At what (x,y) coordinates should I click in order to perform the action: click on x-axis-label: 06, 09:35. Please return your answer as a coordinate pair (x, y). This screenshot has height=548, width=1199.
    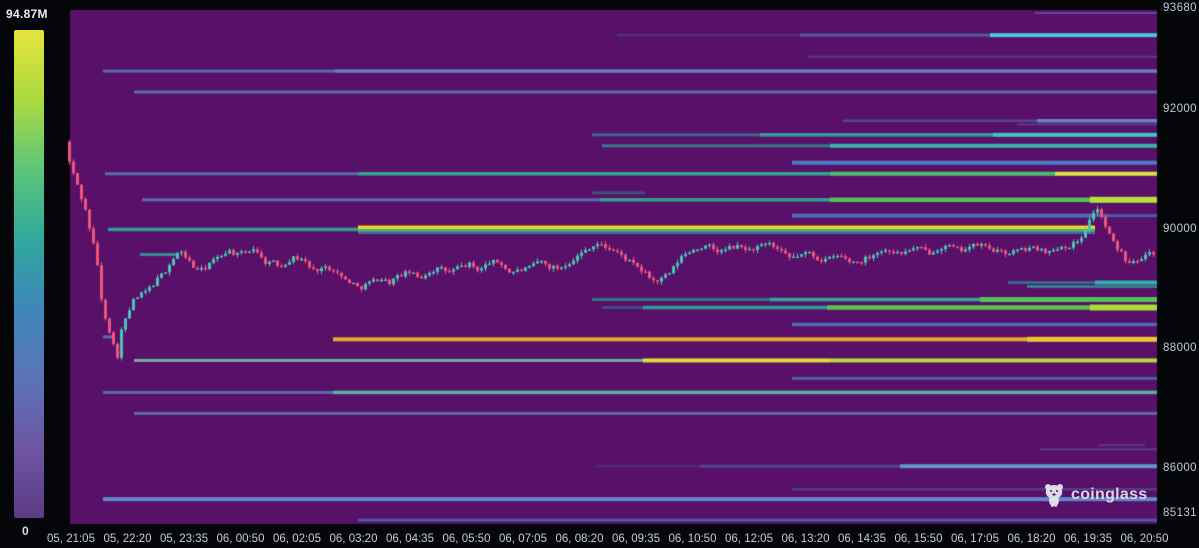
    Looking at the image, I should click on (636, 539).